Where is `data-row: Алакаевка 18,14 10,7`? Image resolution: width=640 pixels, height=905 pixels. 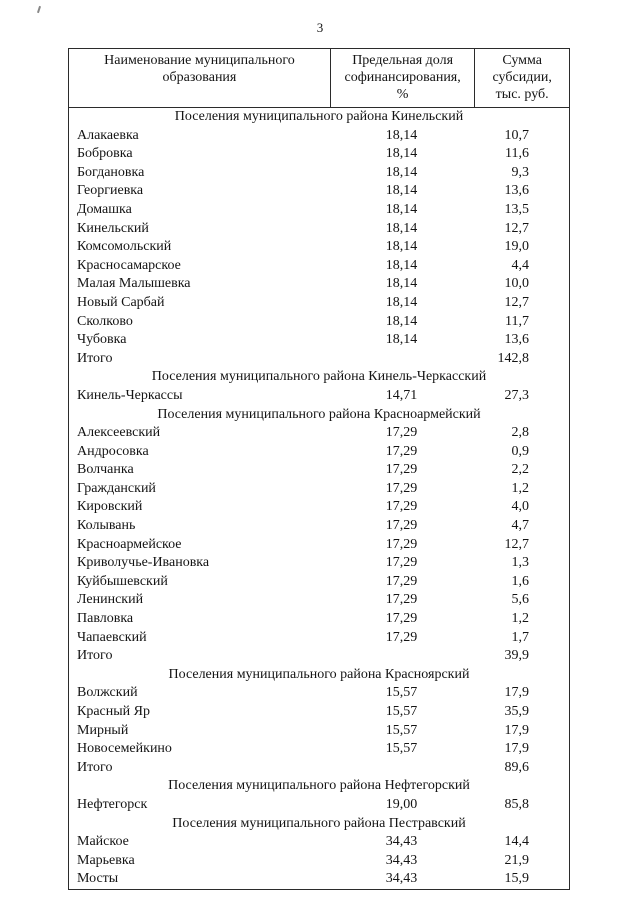 data-row: Алакаевка 18,14 10,7 is located at coordinates (319, 136).